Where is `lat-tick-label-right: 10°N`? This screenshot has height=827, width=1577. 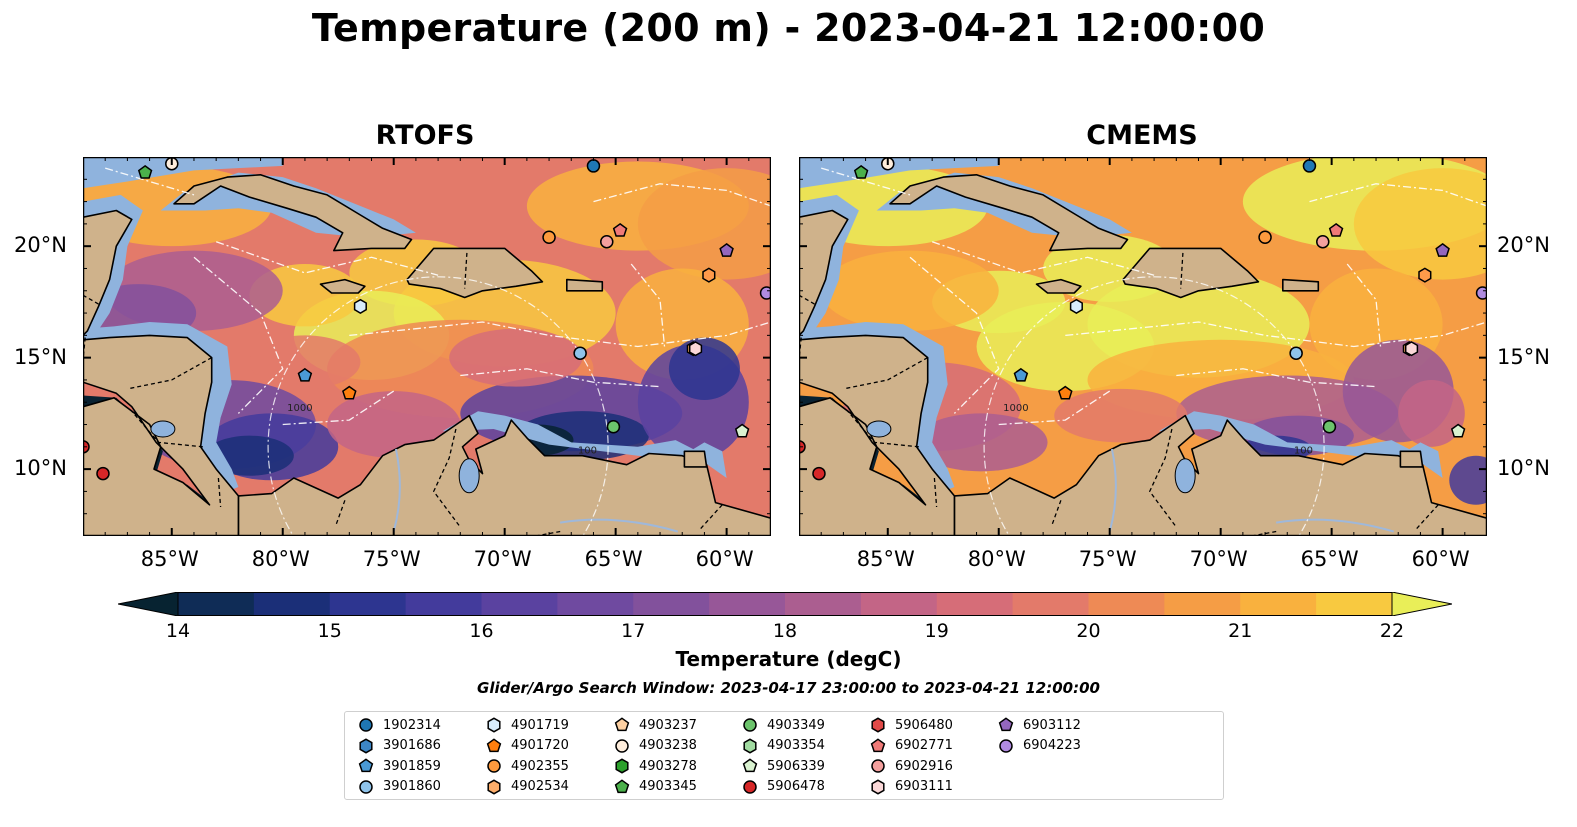 lat-tick-label-right: 10°N is located at coordinates (1523, 468).